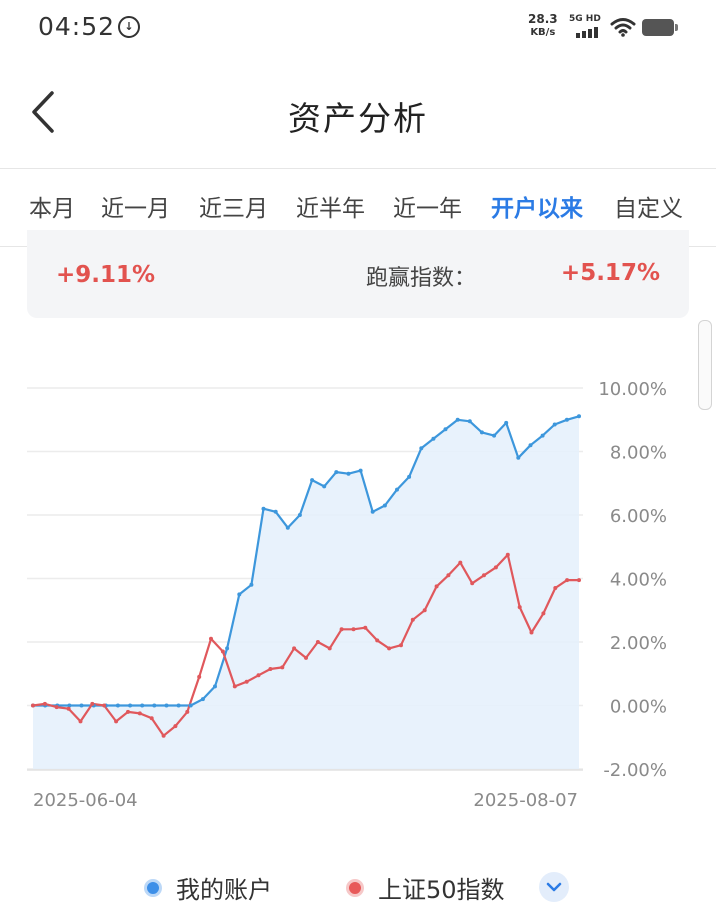 This screenshot has height=912, width=716. I want to click on status-time: 04:52, so click(77, 26).